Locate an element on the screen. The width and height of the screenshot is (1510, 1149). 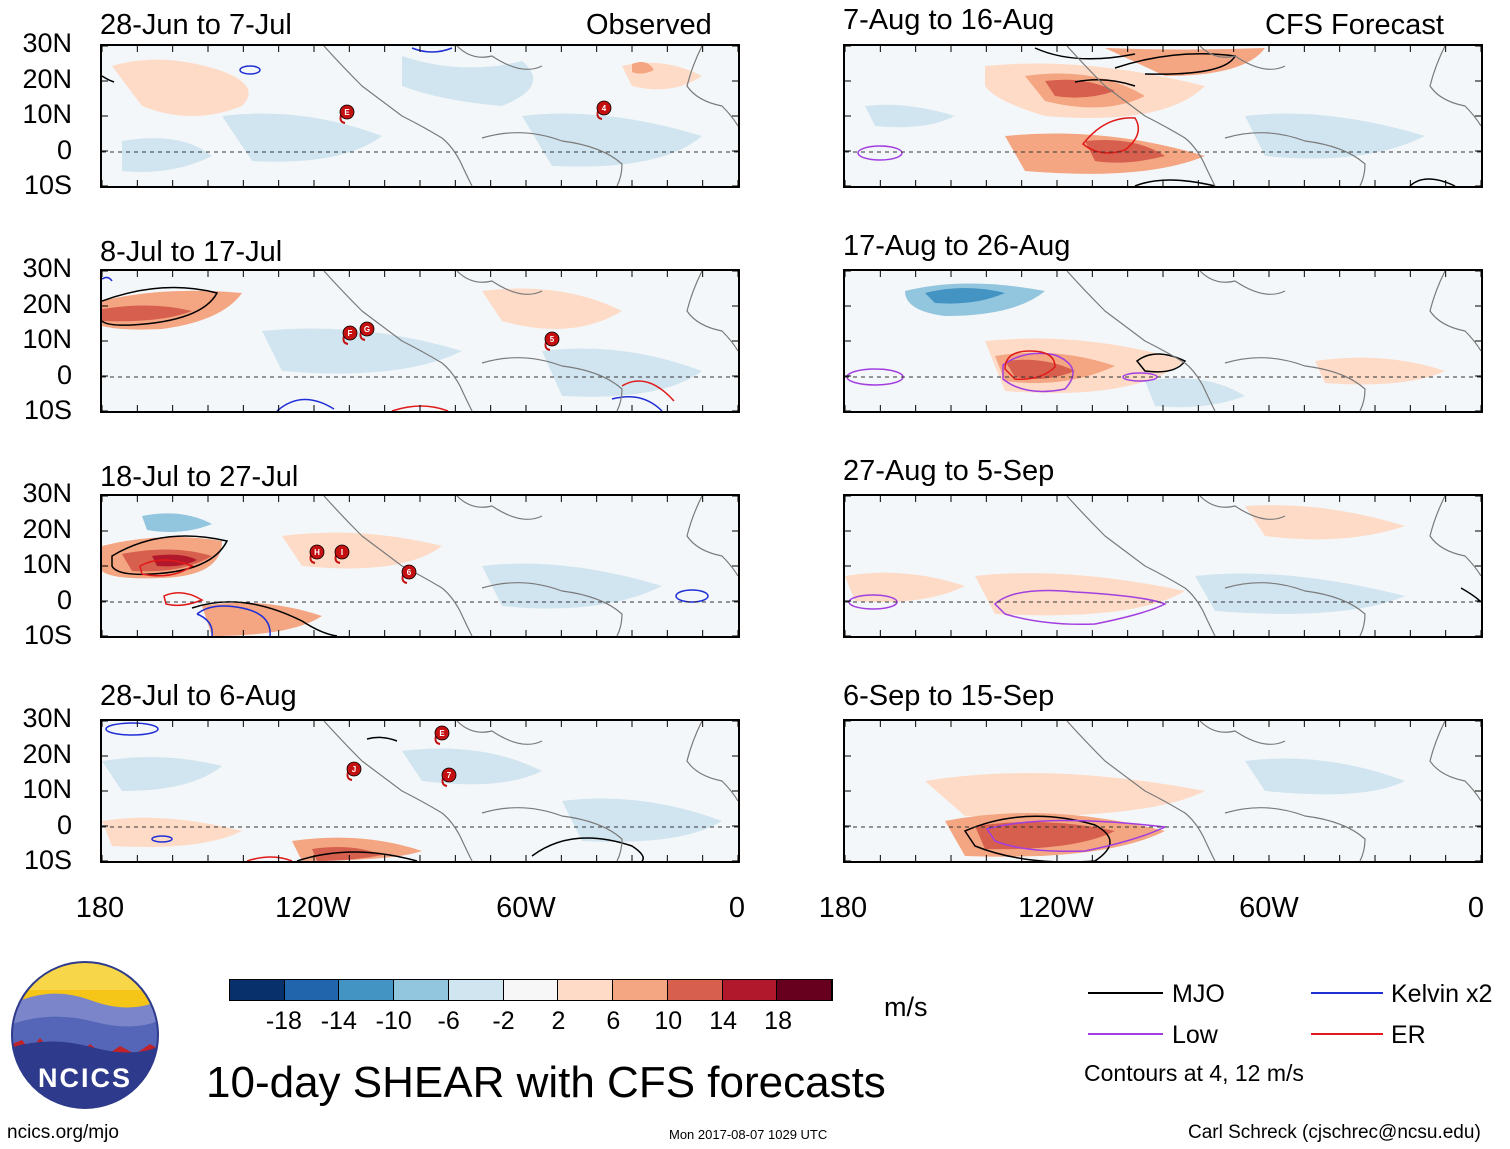
forecast-panel-3-title: 27-Aug to 5-Sep is located at coordinates (949, 471).